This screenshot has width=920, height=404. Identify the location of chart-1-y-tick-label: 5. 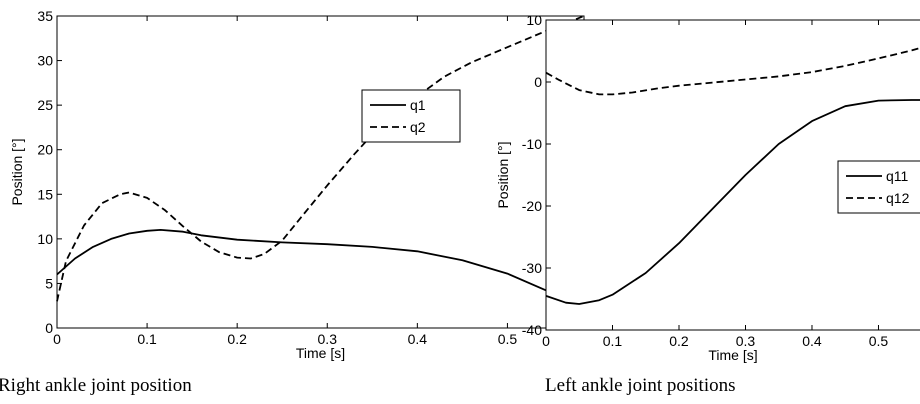
(49, 283).